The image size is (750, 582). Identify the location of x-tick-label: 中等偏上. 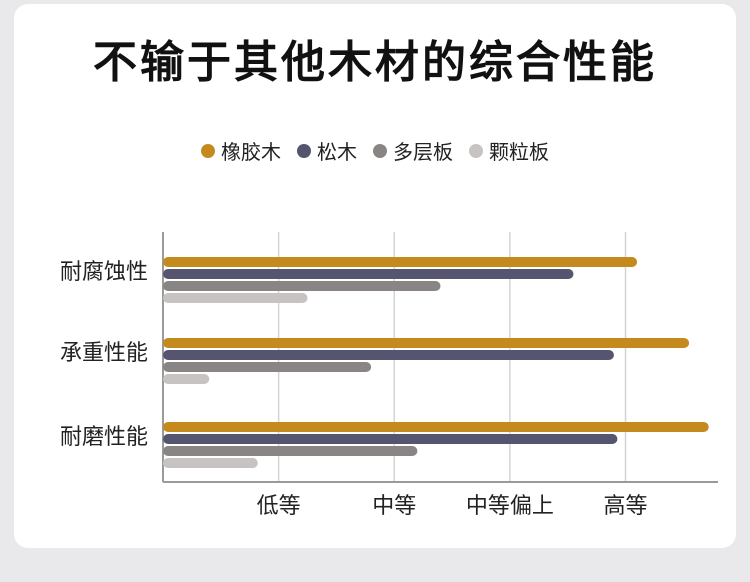
(510, 506).